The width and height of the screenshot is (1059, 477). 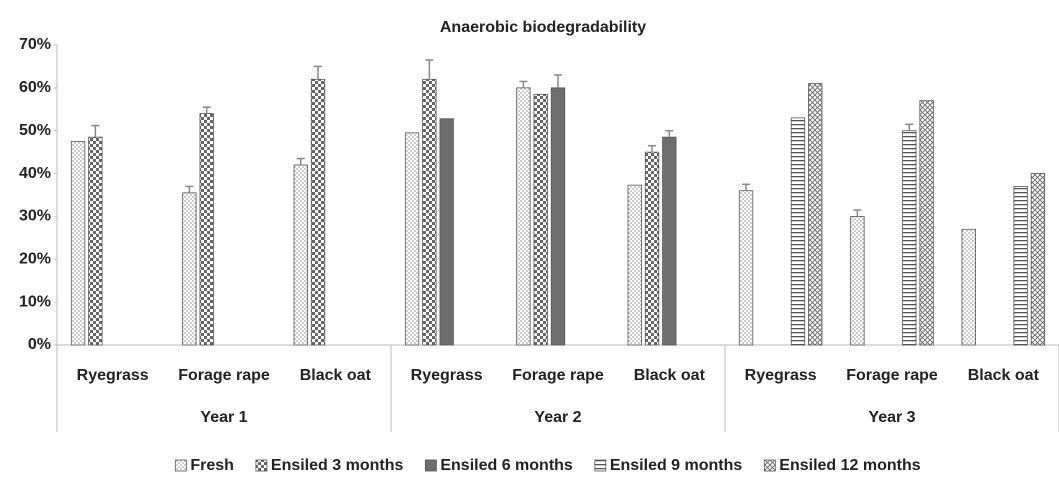 What do you see at coordinates (35, 301) in the screenshot?
I see `y-tick-label: 10%` at bounding box center [35, 301].